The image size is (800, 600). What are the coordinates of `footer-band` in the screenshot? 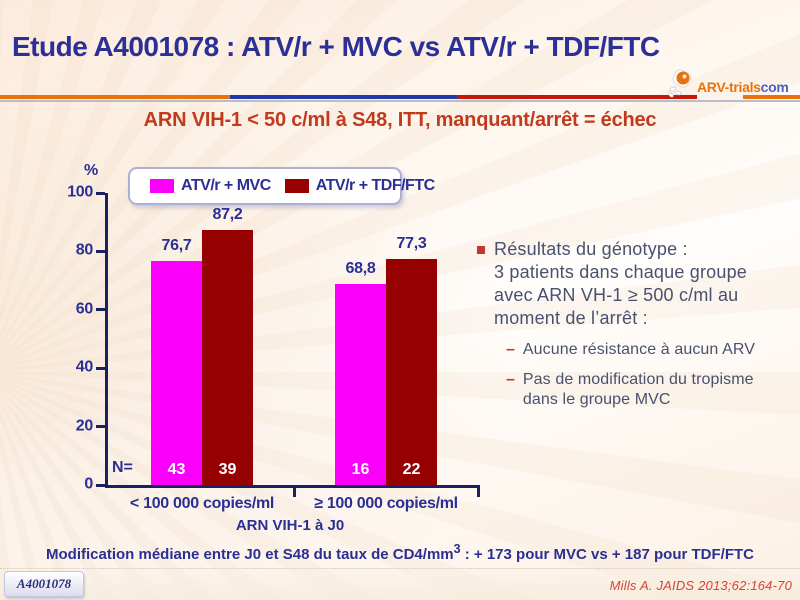 It's located at (400, 584).